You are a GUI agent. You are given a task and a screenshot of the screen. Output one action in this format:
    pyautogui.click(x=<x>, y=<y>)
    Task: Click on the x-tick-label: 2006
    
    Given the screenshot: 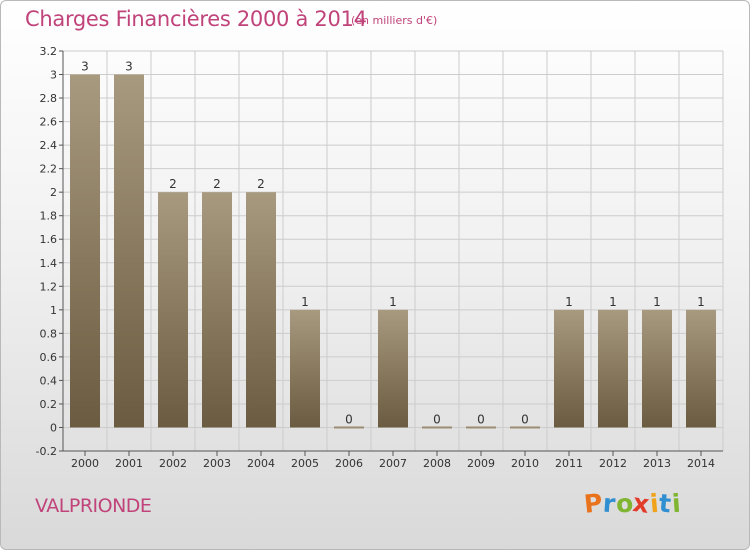 What is the action you would take?
    pyautogui.click(x=349, y=463)
    